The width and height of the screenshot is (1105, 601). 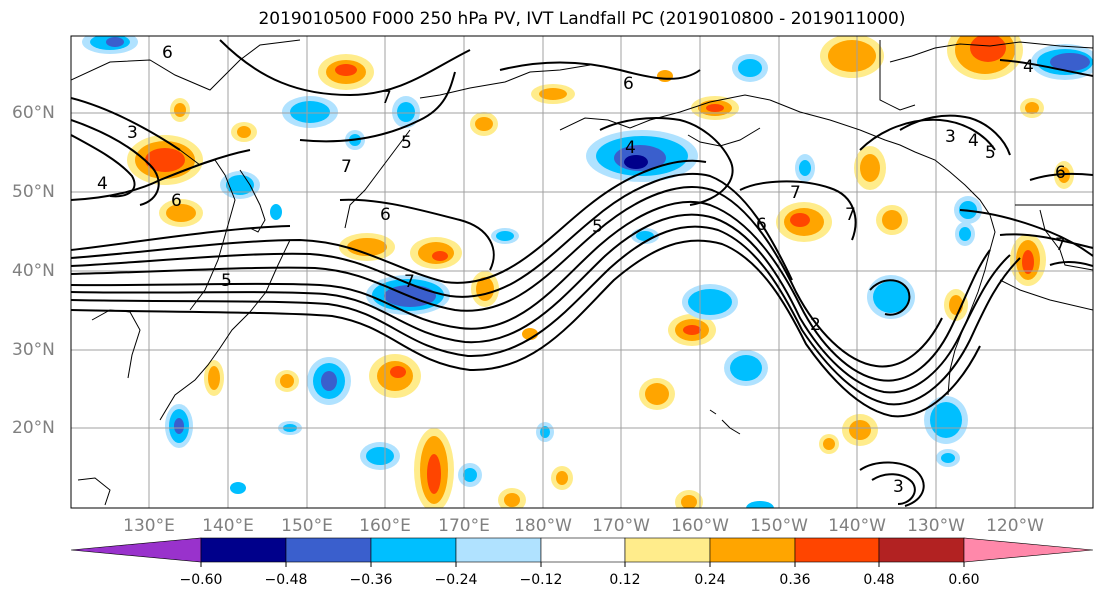 I want to click on lon-label: 160°W, so click(x=700, y=526).